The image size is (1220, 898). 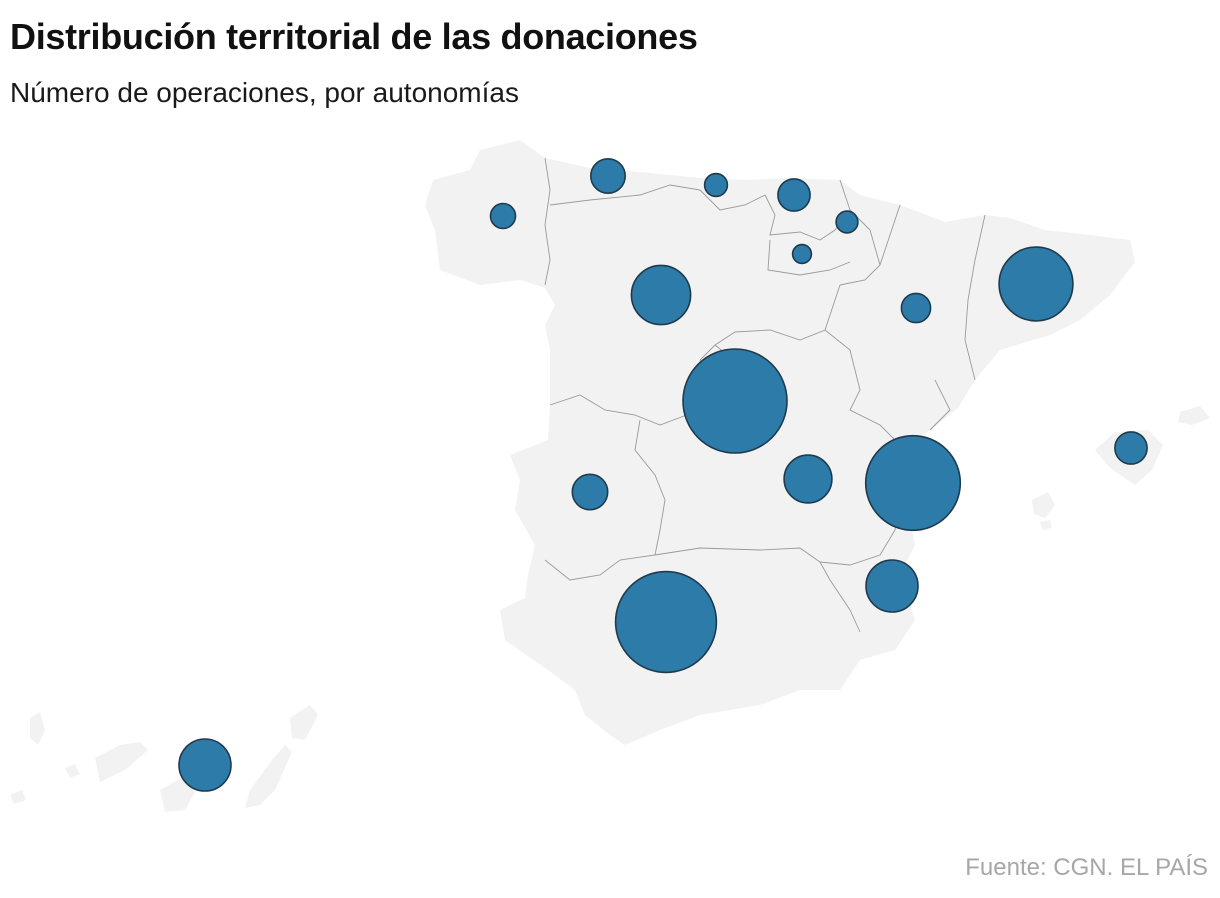 What do you see at coordinates (892, 586) in the screenshot?
I see `bubble-murcia` at bounding box center [892, 586].